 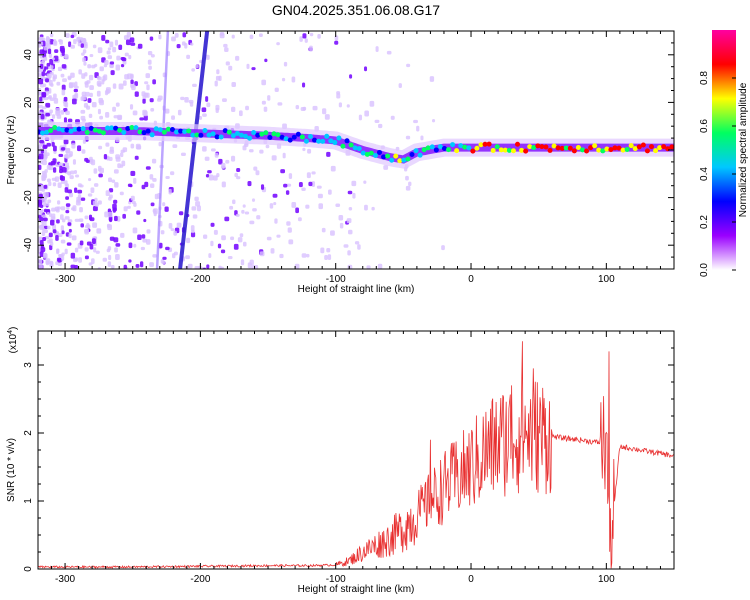 What do you see at coordinates (65, 279) in the screenshot?
I see `spectrogram-x-tick-label: -300` at bounding box center [65, 279].